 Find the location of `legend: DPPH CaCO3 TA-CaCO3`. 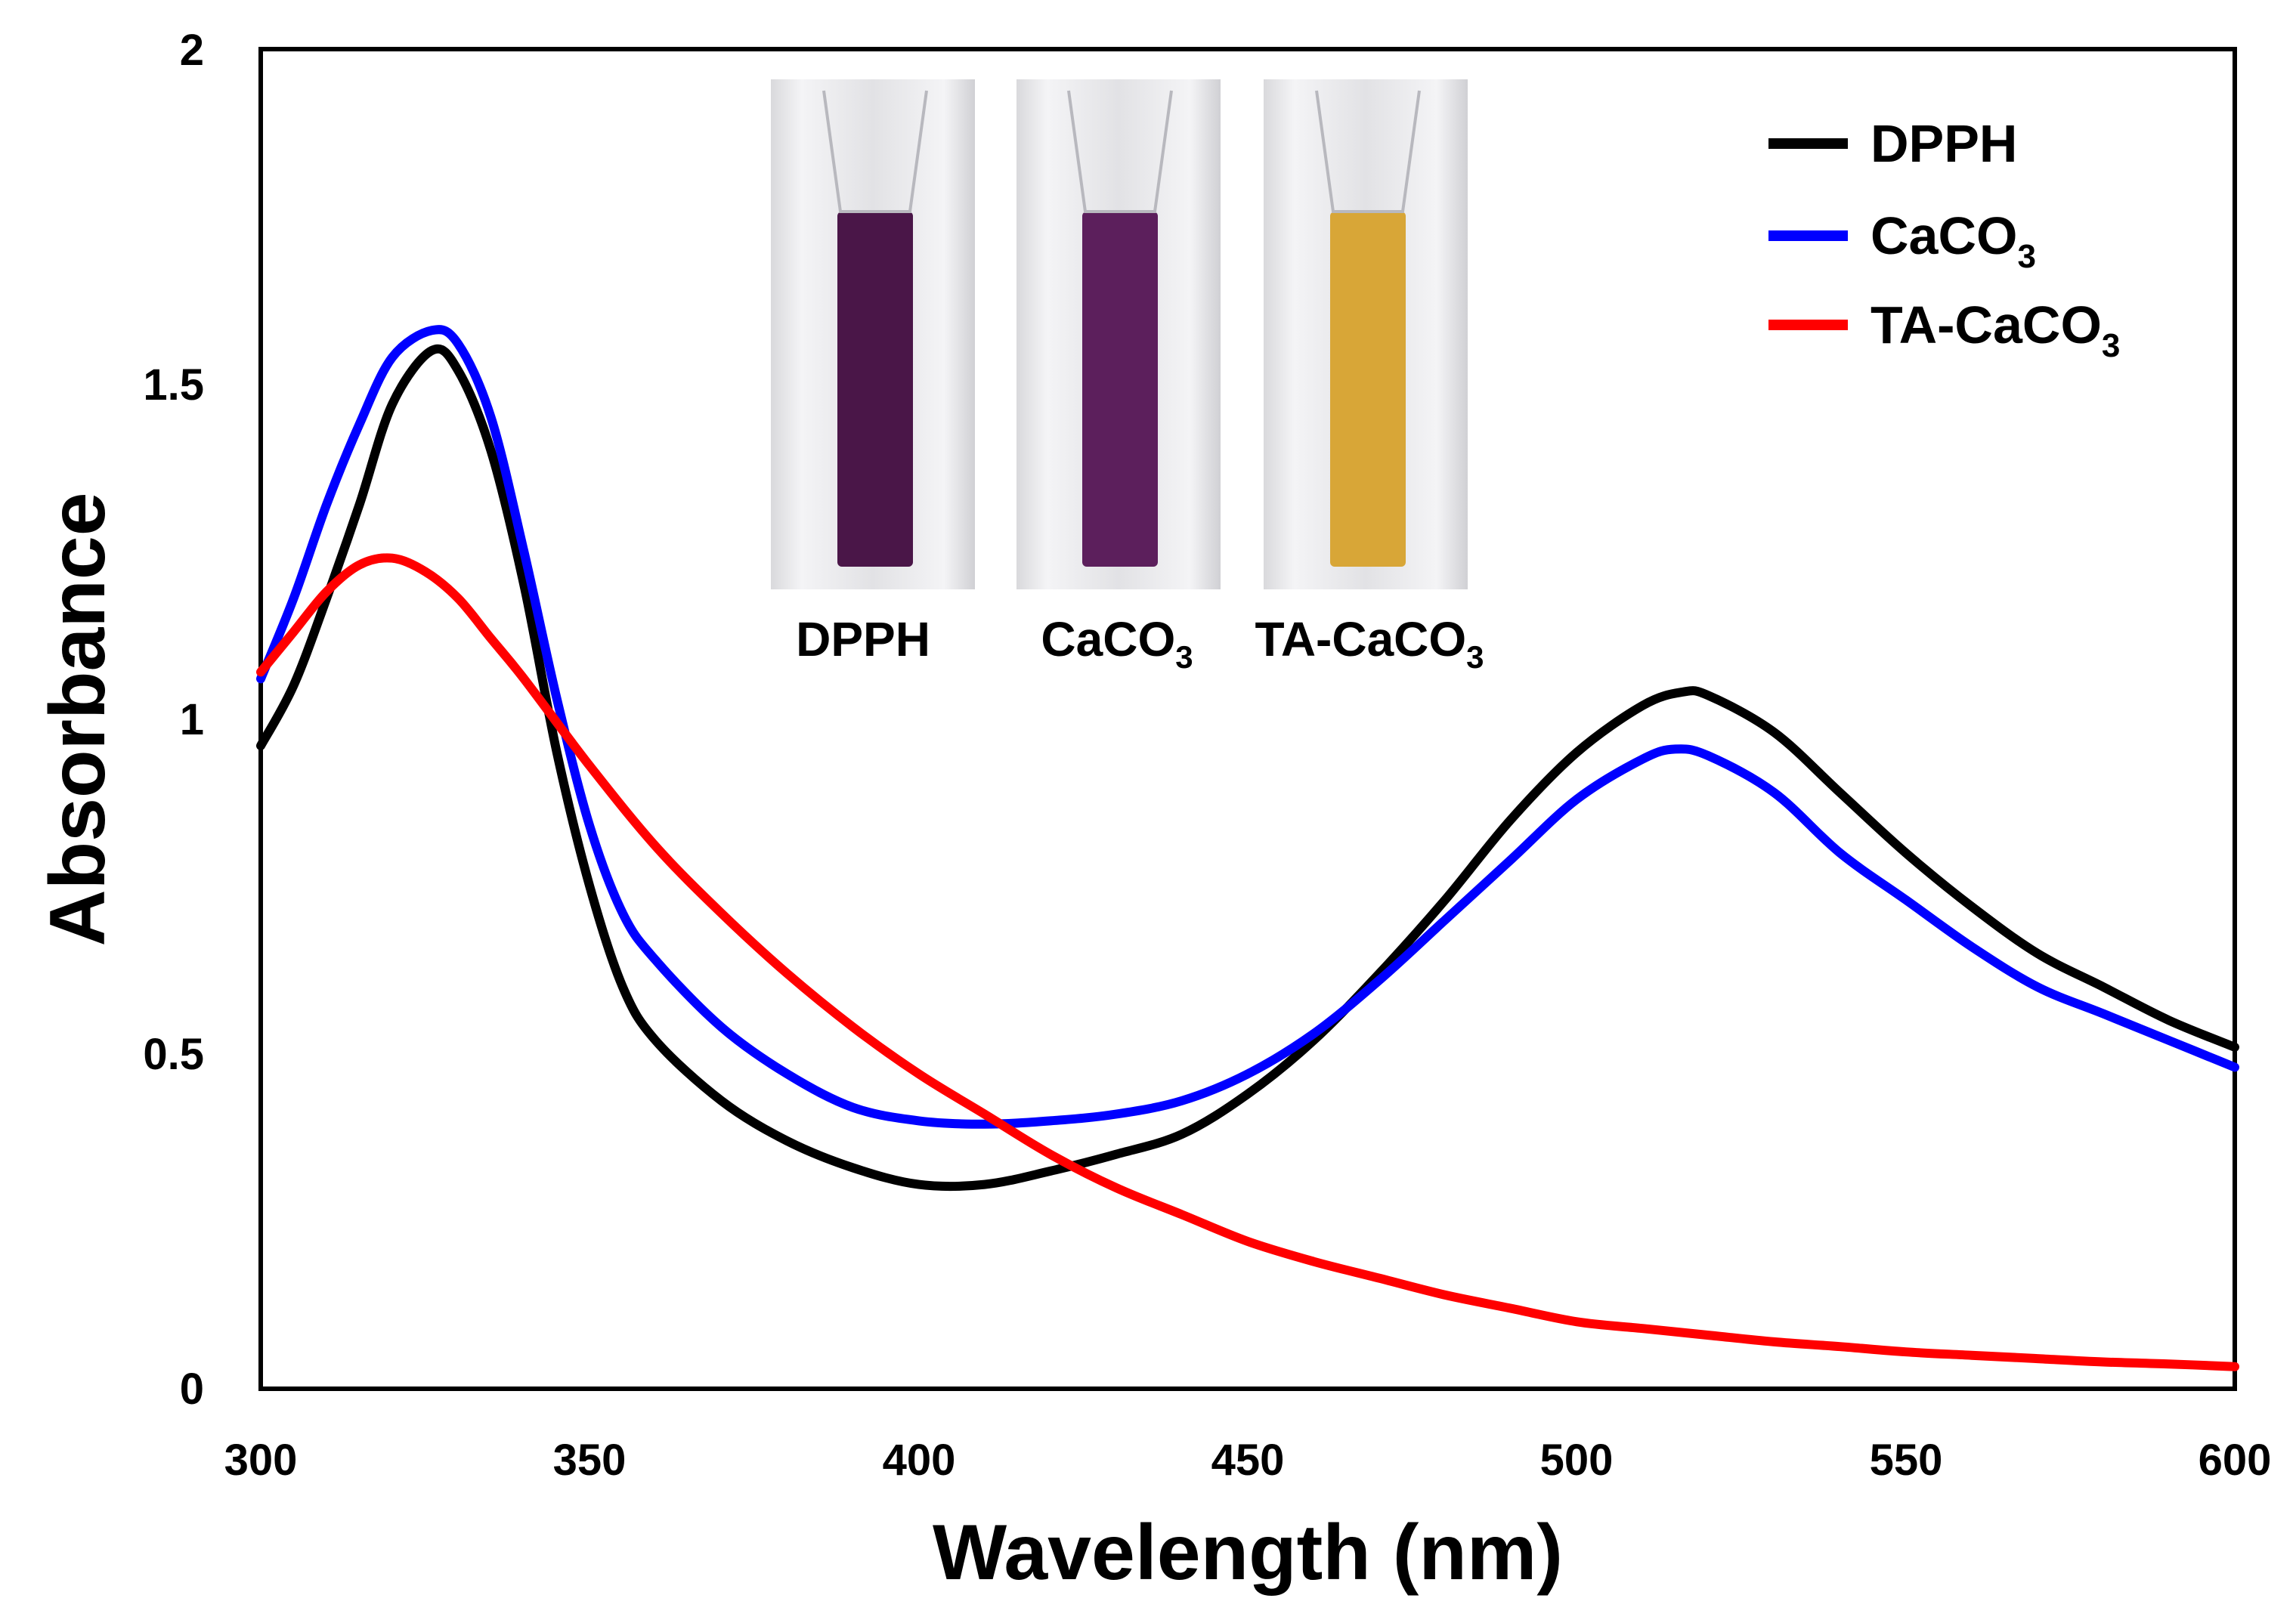

legend: DPPH CaCO3 TA-CaCO3 is located at coordinates (1944, 239).